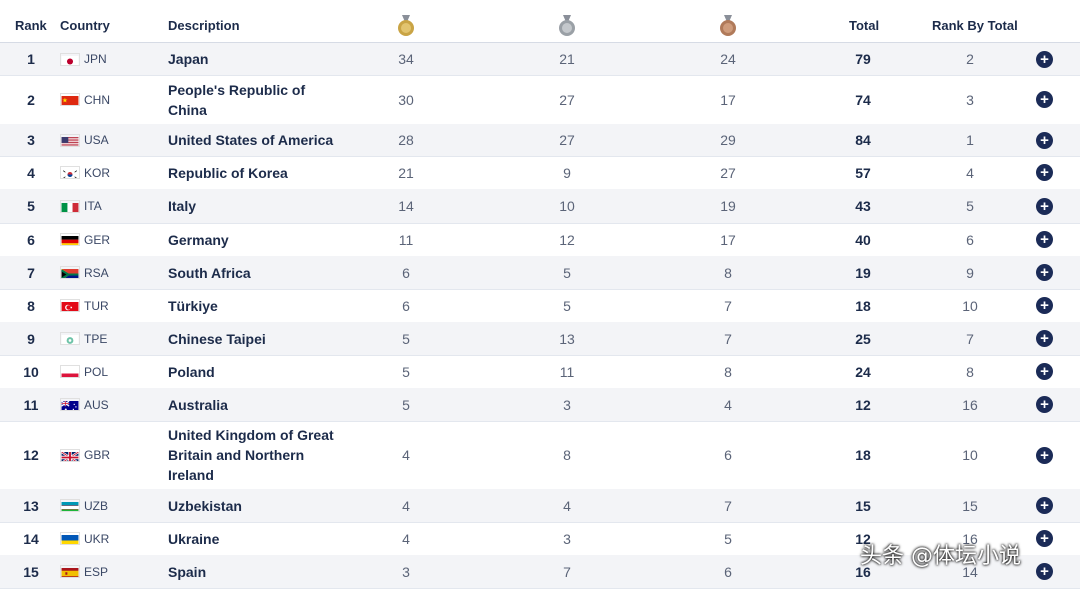 Image resolution: width=1080 pixels, height=589 pixels. I want to click on country-name: South Africa, so click(255, 273).